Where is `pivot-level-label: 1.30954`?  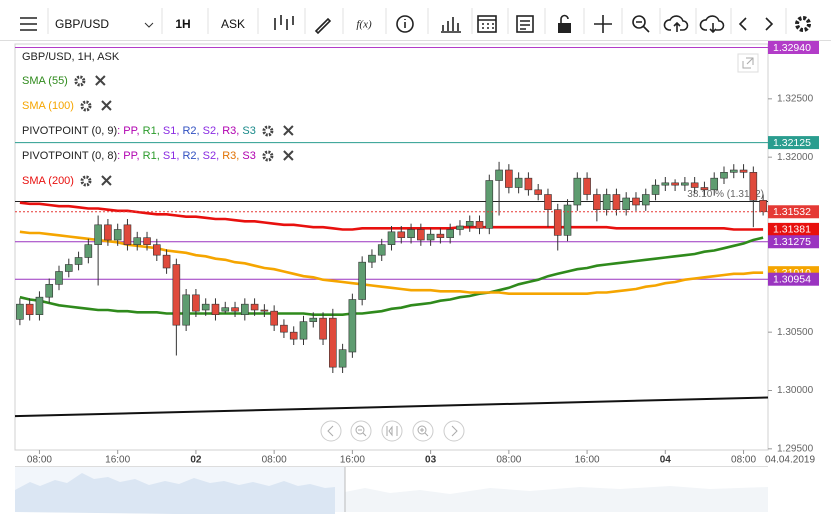 pivot-level-label: 1.30954 is located at coordinates (792, 279).